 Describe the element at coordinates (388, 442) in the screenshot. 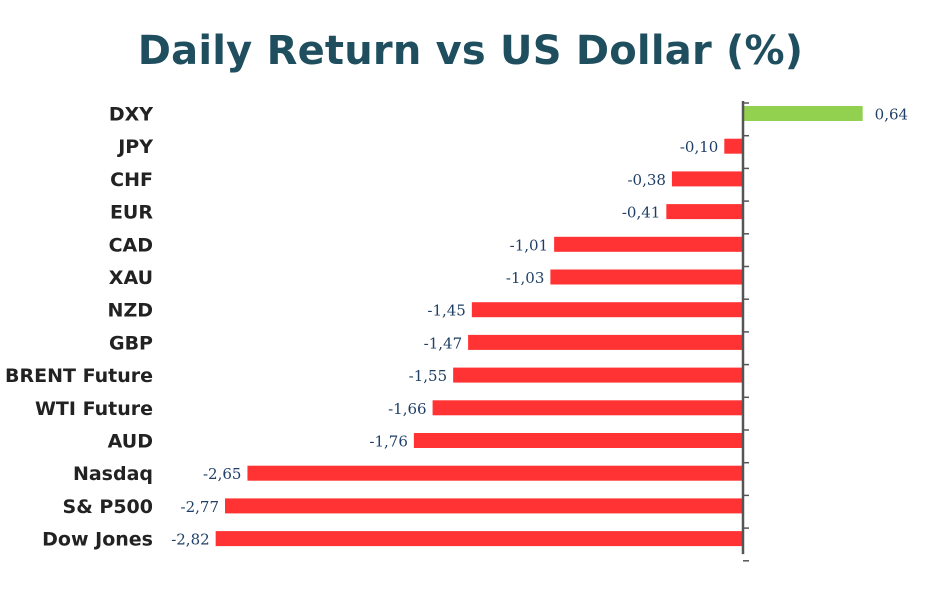

I see `data-label-aud: -1,76` at that location.